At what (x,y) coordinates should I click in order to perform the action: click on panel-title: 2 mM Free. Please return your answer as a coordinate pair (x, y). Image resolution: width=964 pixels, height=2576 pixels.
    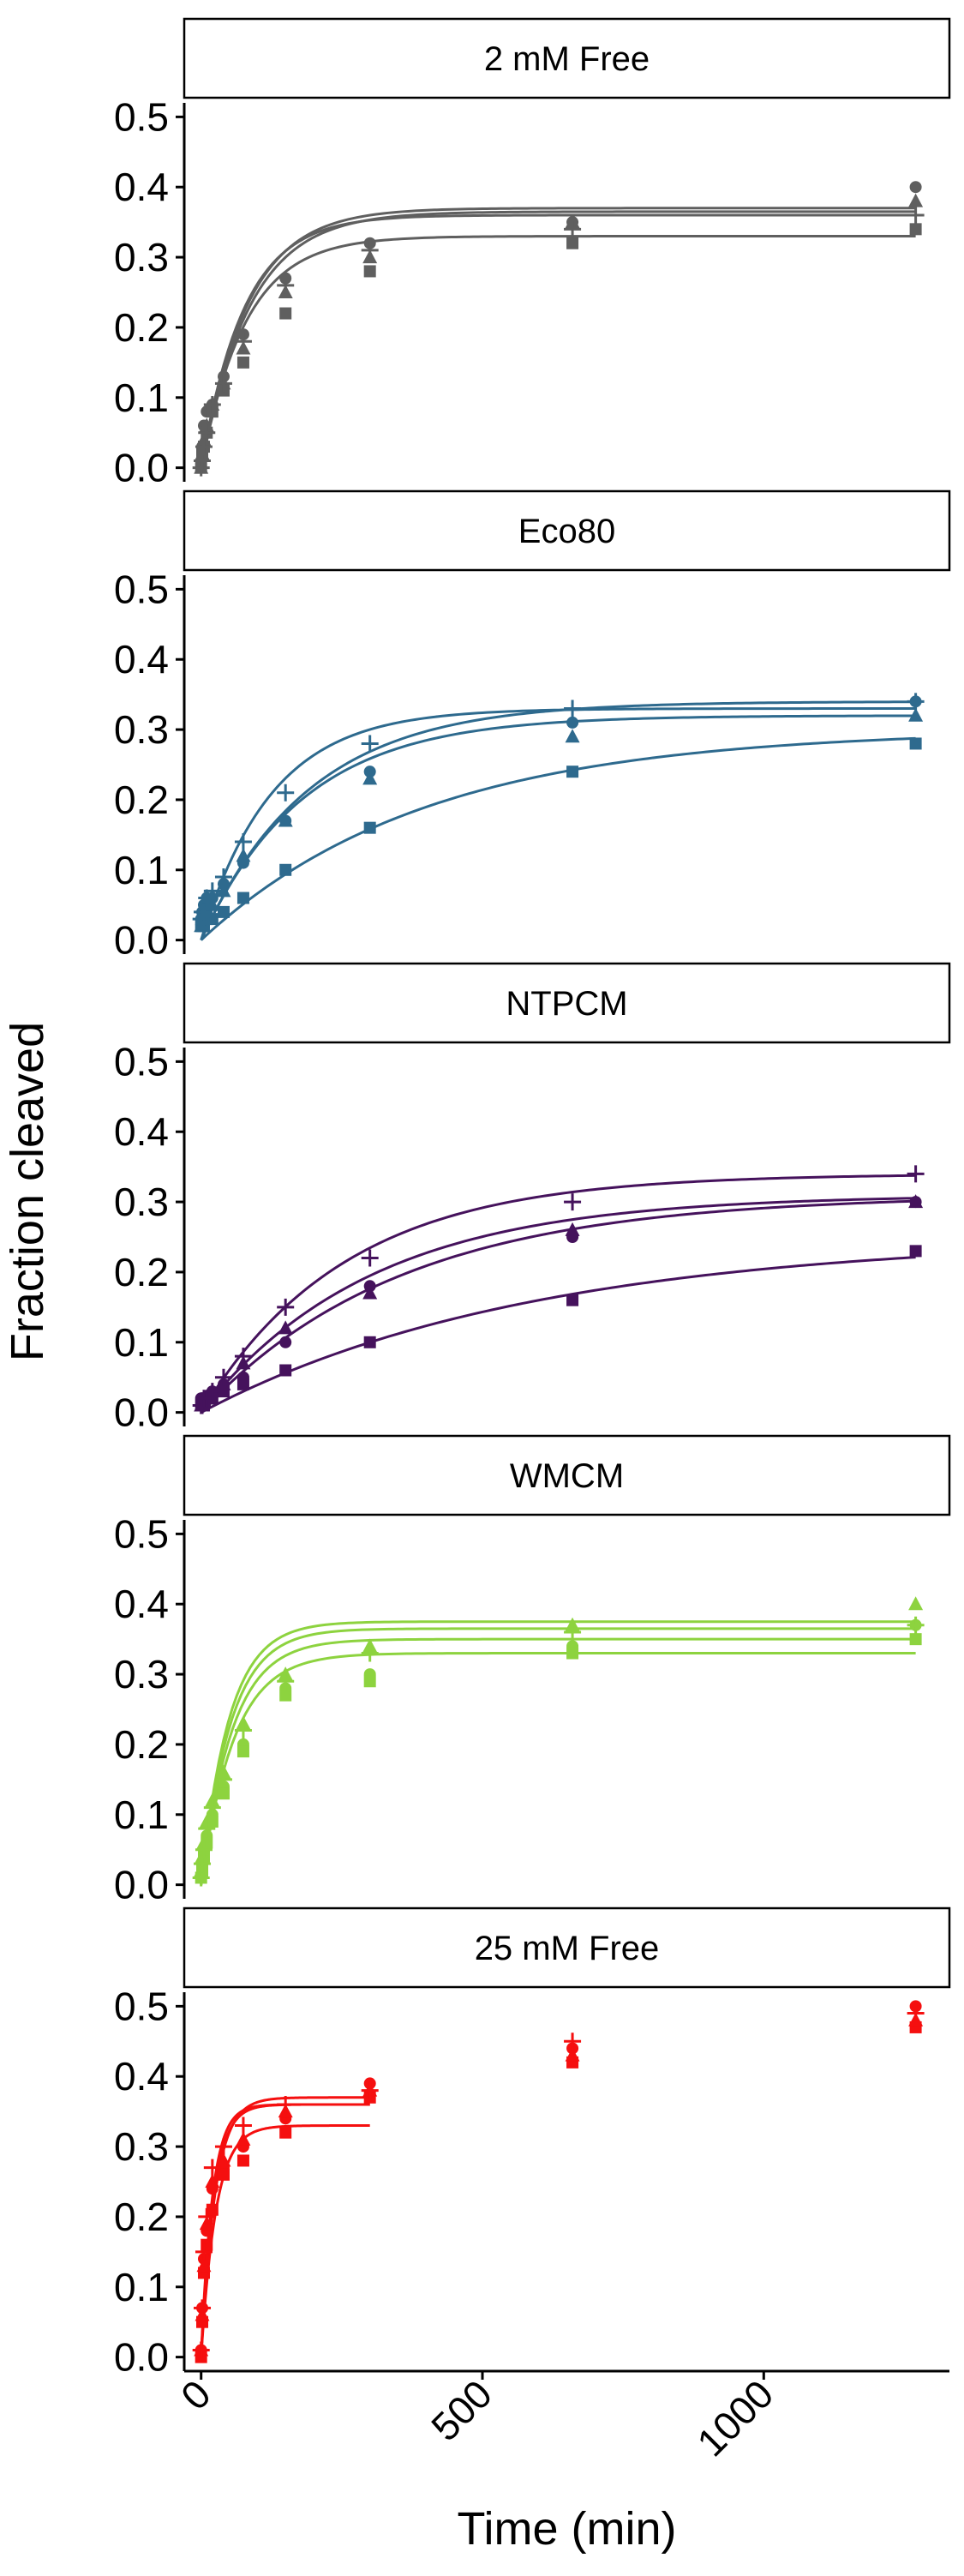
    Looking at the image, I should click on (567, 59).